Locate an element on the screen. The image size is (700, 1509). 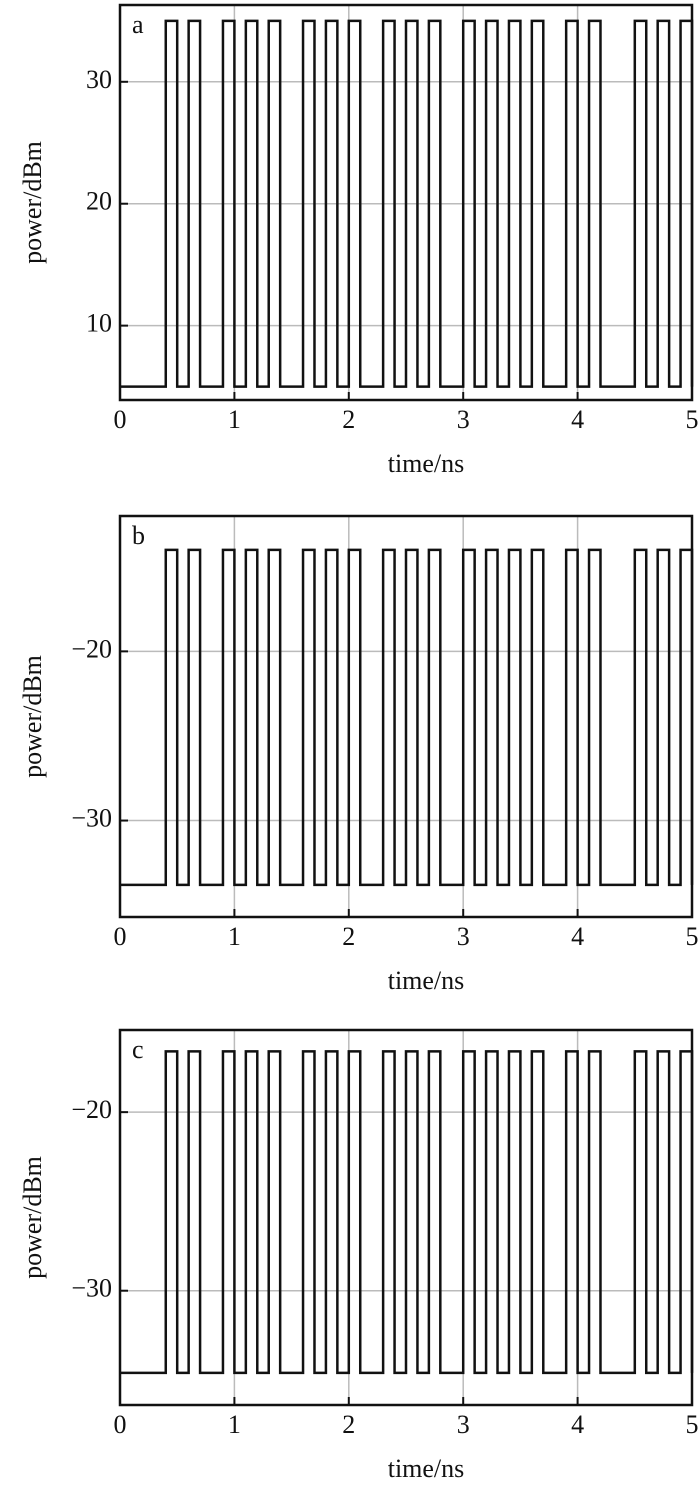
y-tick-label: 10 is located at coordinates (99, 323).